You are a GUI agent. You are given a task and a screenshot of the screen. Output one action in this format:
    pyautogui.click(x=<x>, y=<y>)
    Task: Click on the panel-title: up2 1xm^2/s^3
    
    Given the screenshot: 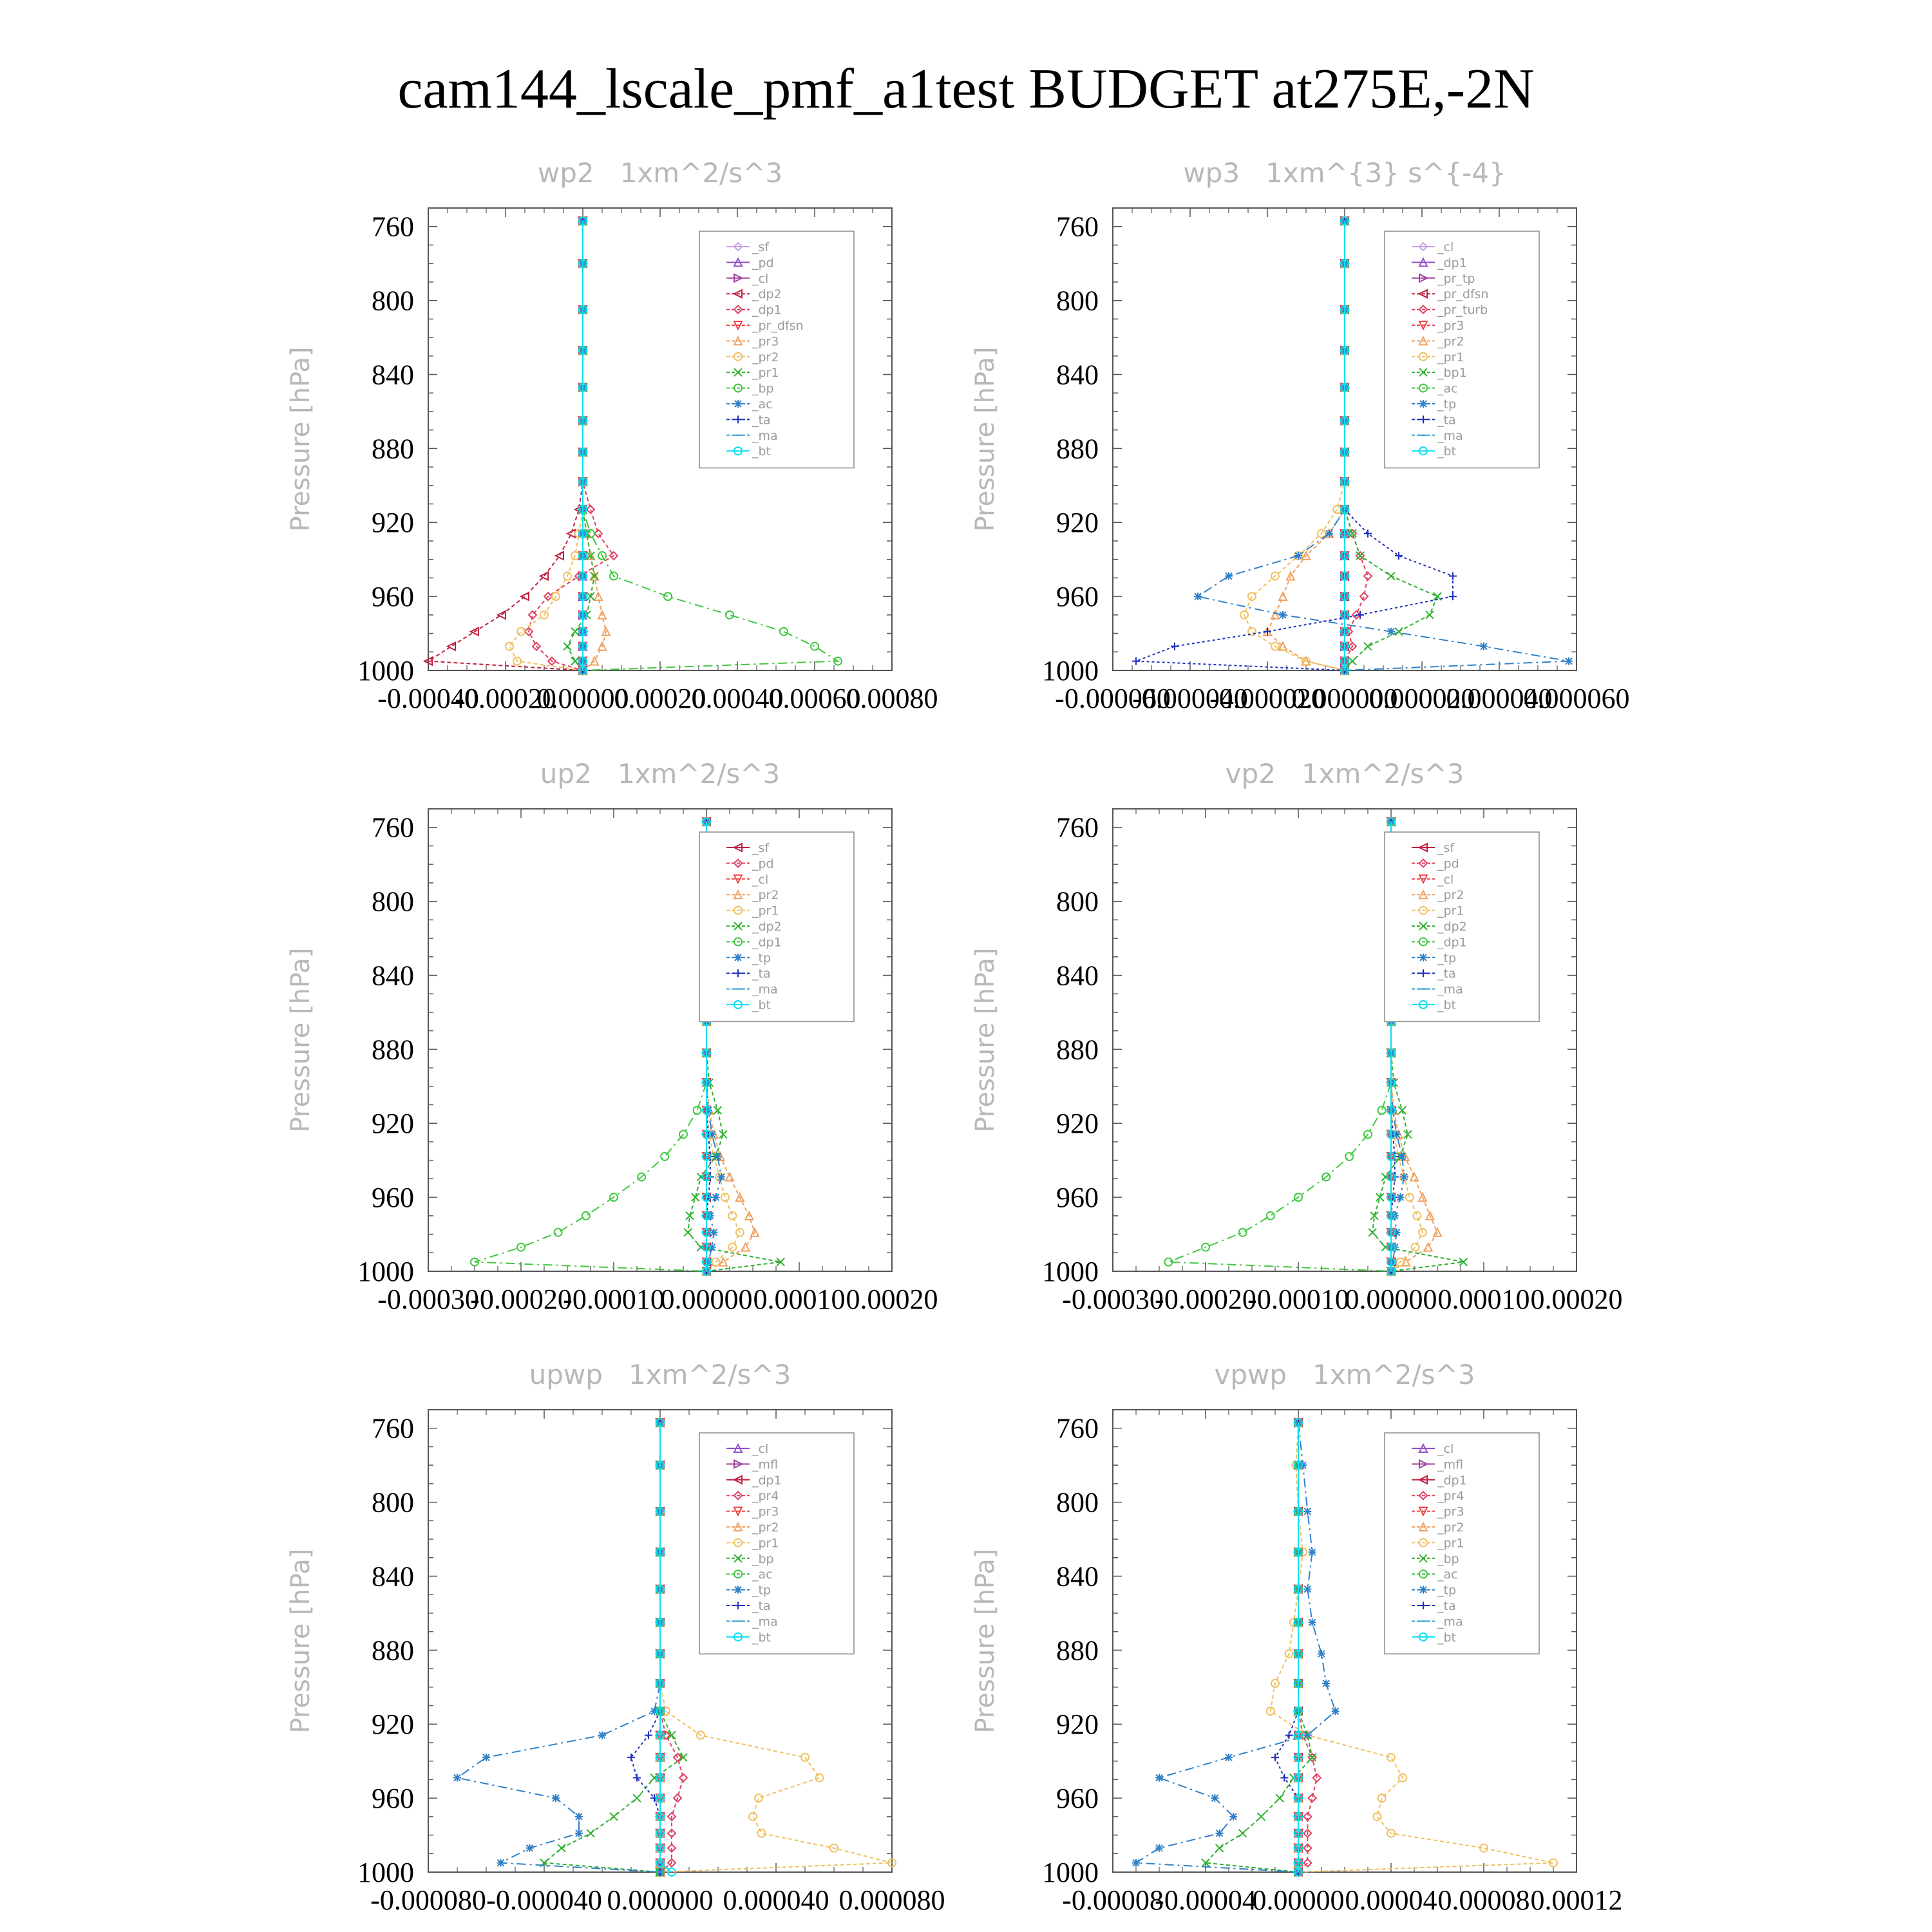 What is the action you would take?
    pyautogui.click(x=660, y=774)
    